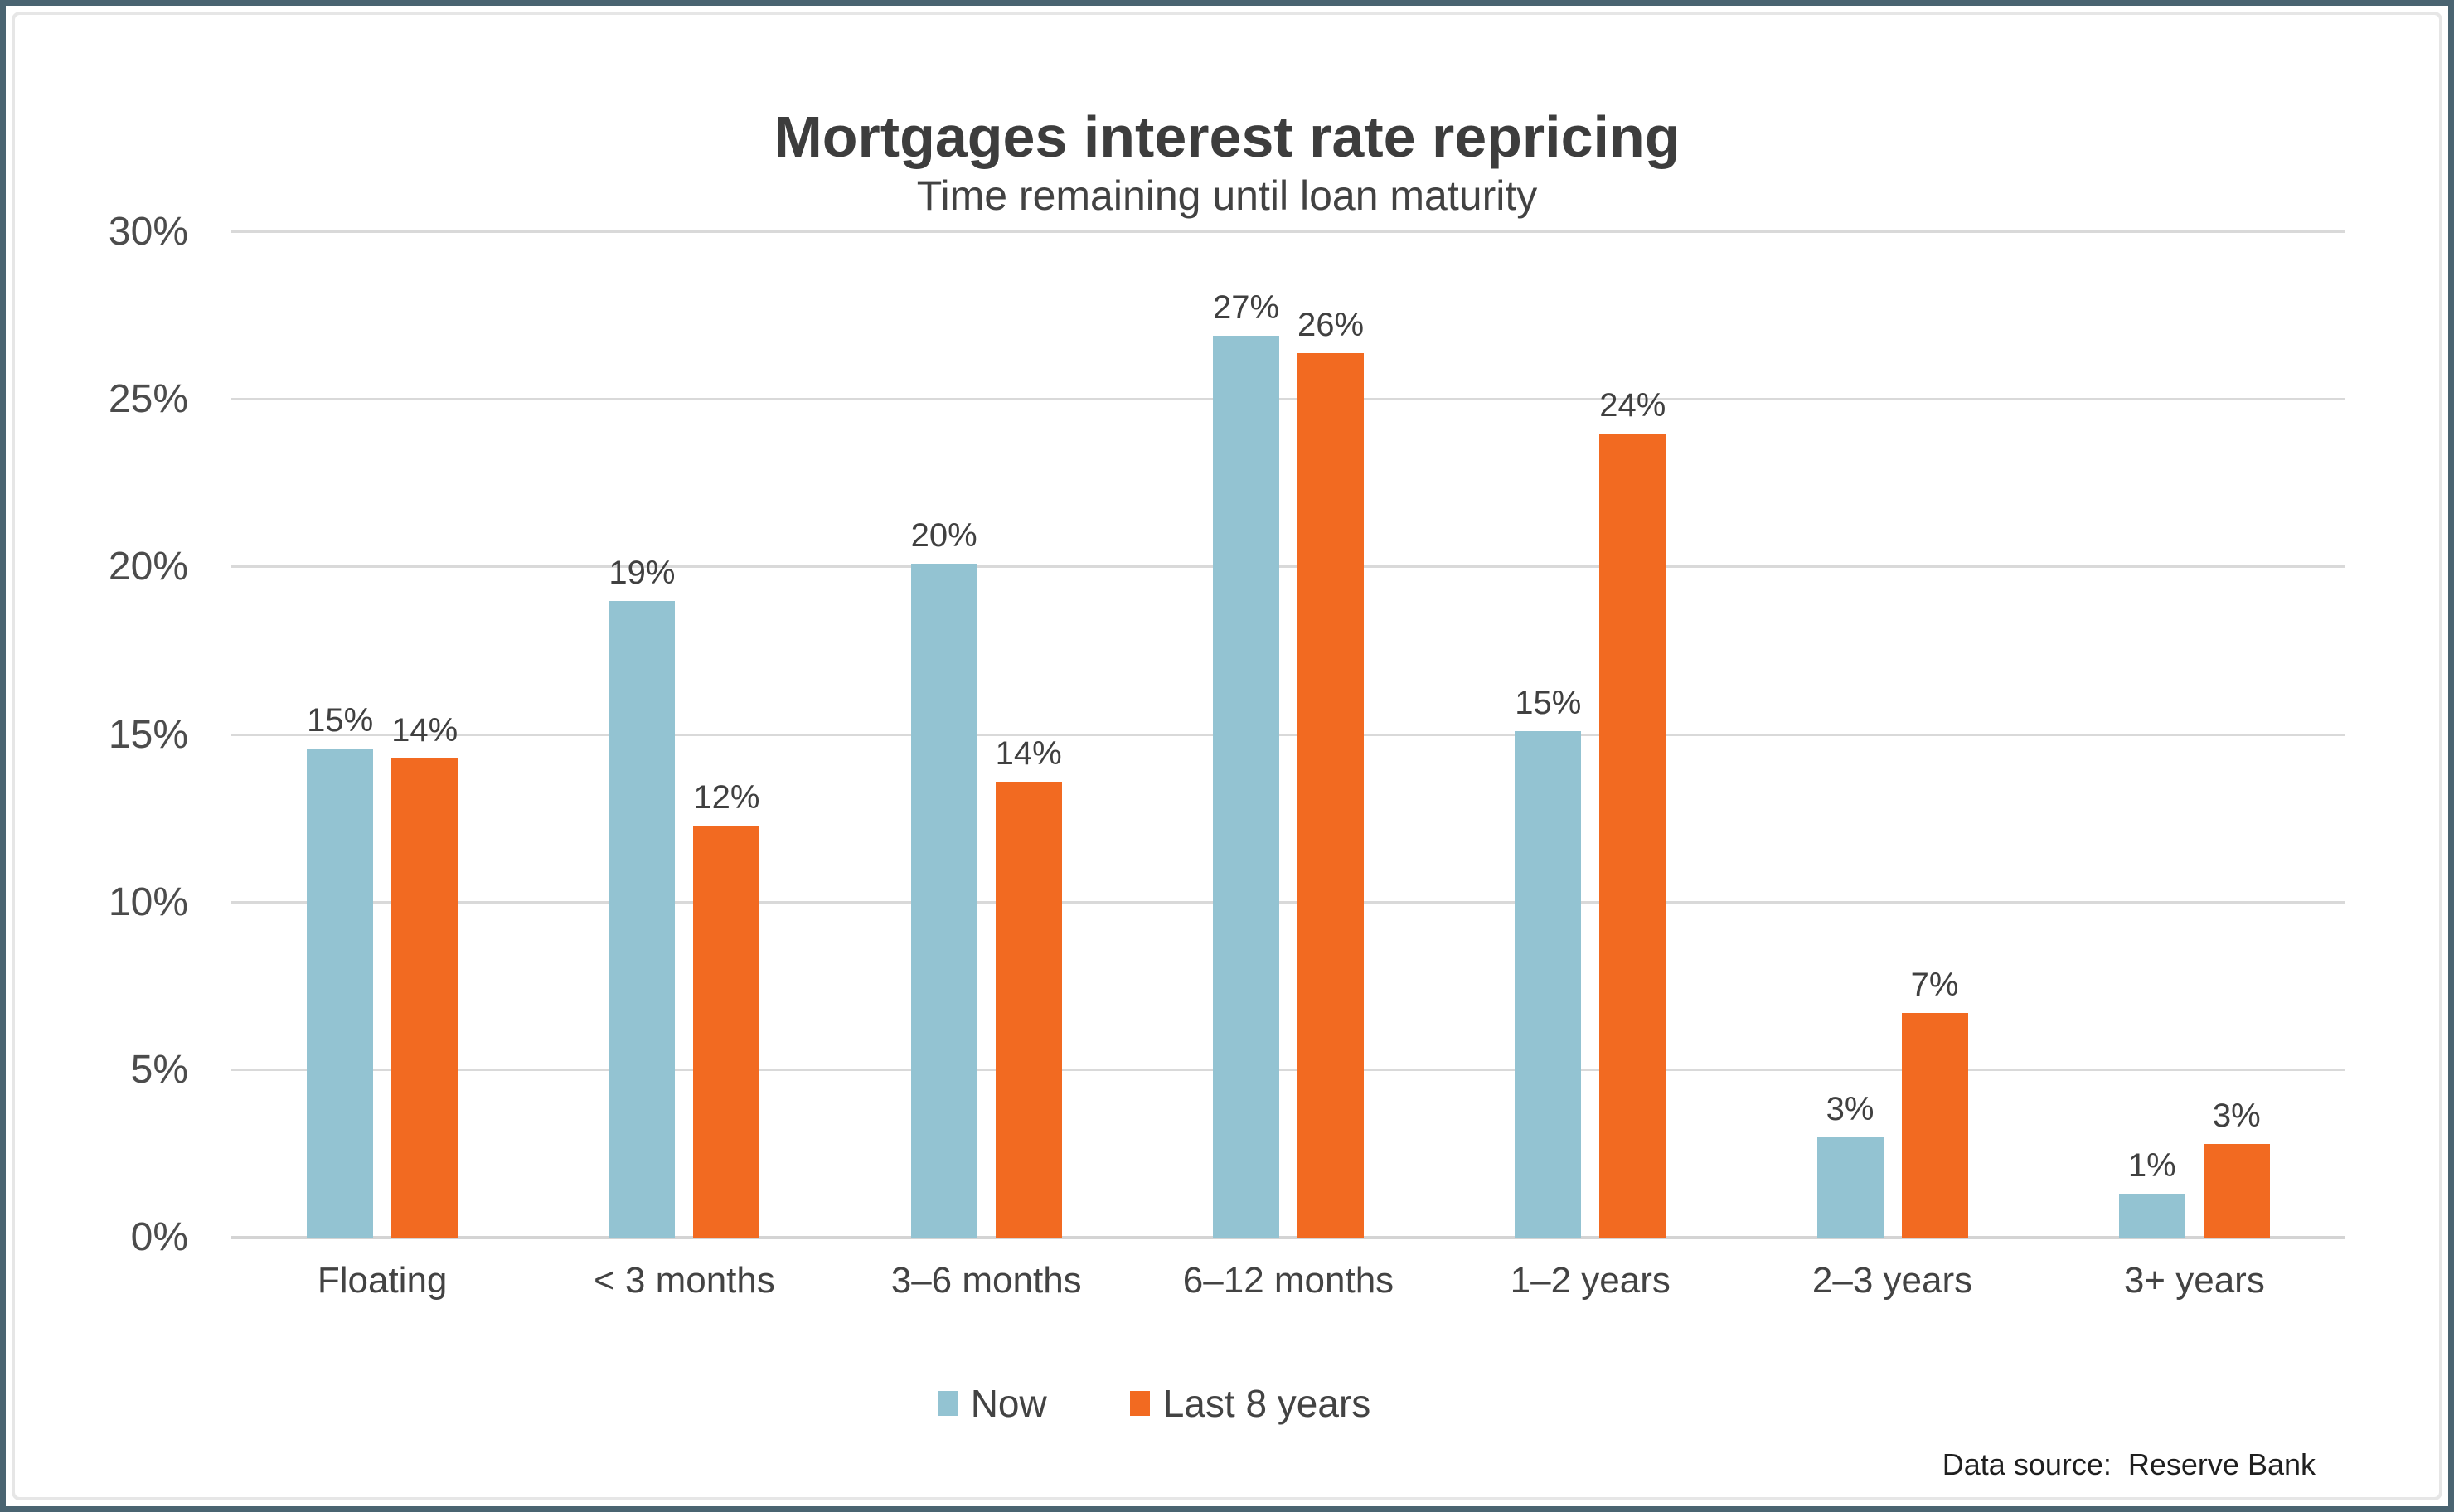  Describe the element at coordinates (2194, 766) in the screenshot. I see `bar-group: 1% 3% 3+ years` at that location.